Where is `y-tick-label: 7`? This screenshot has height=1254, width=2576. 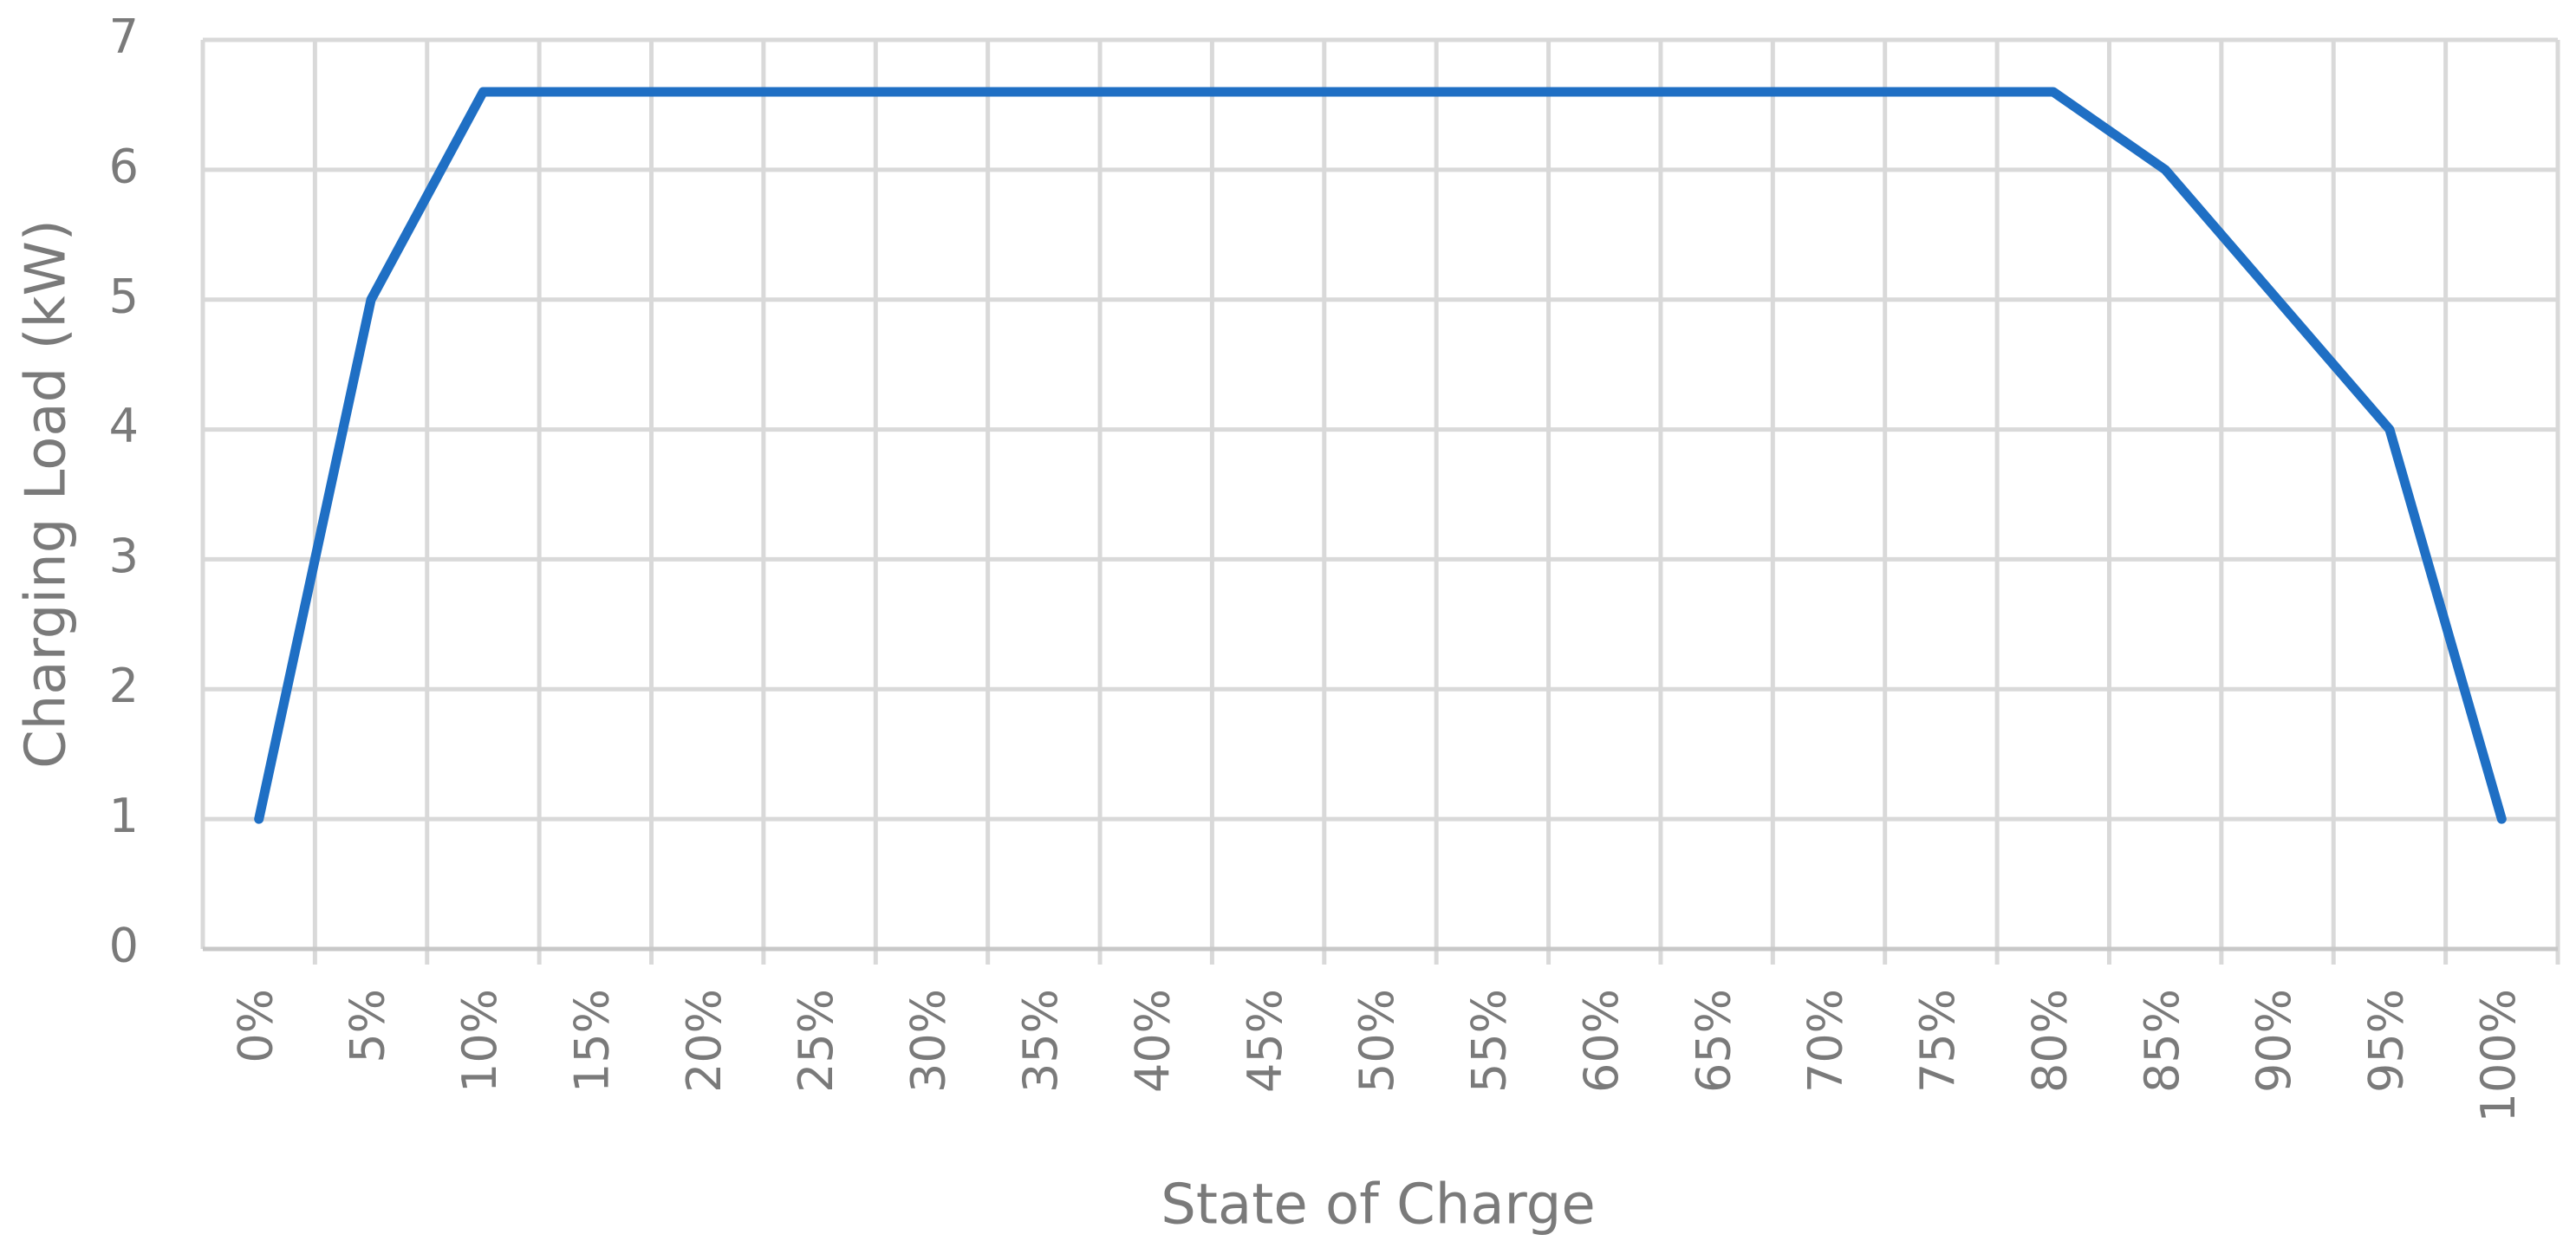
y-tick-label: 7 is located at coordinates (124, 37).